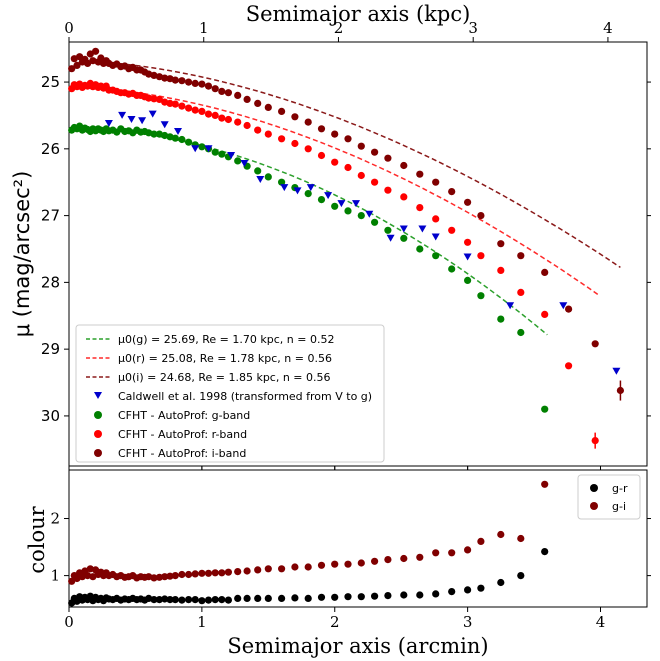 The image size is (660, 661). I want to click on legend-gi-label: g-i, so click(619, 506).